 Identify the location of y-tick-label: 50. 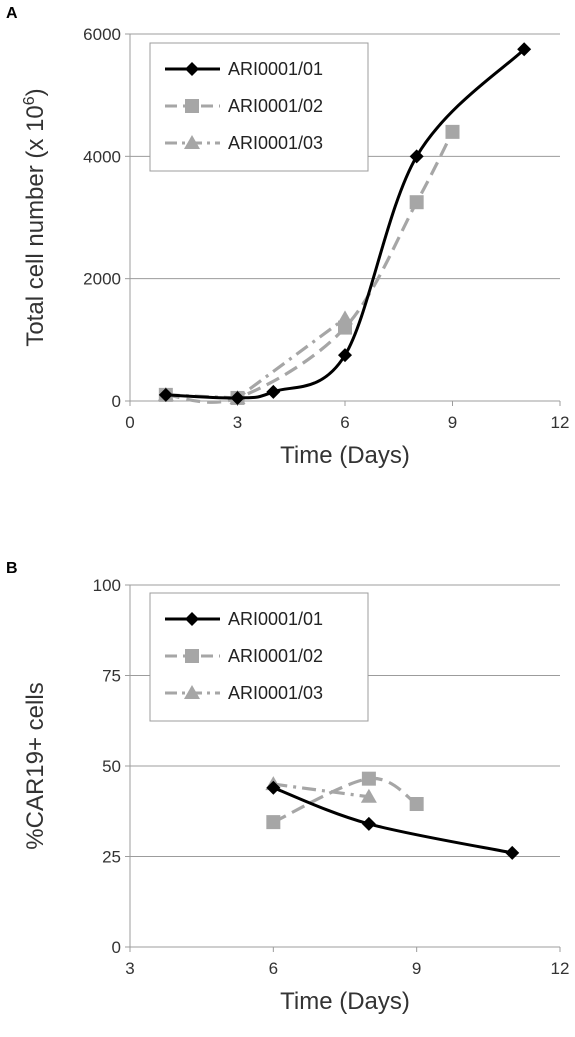
(111, 766).